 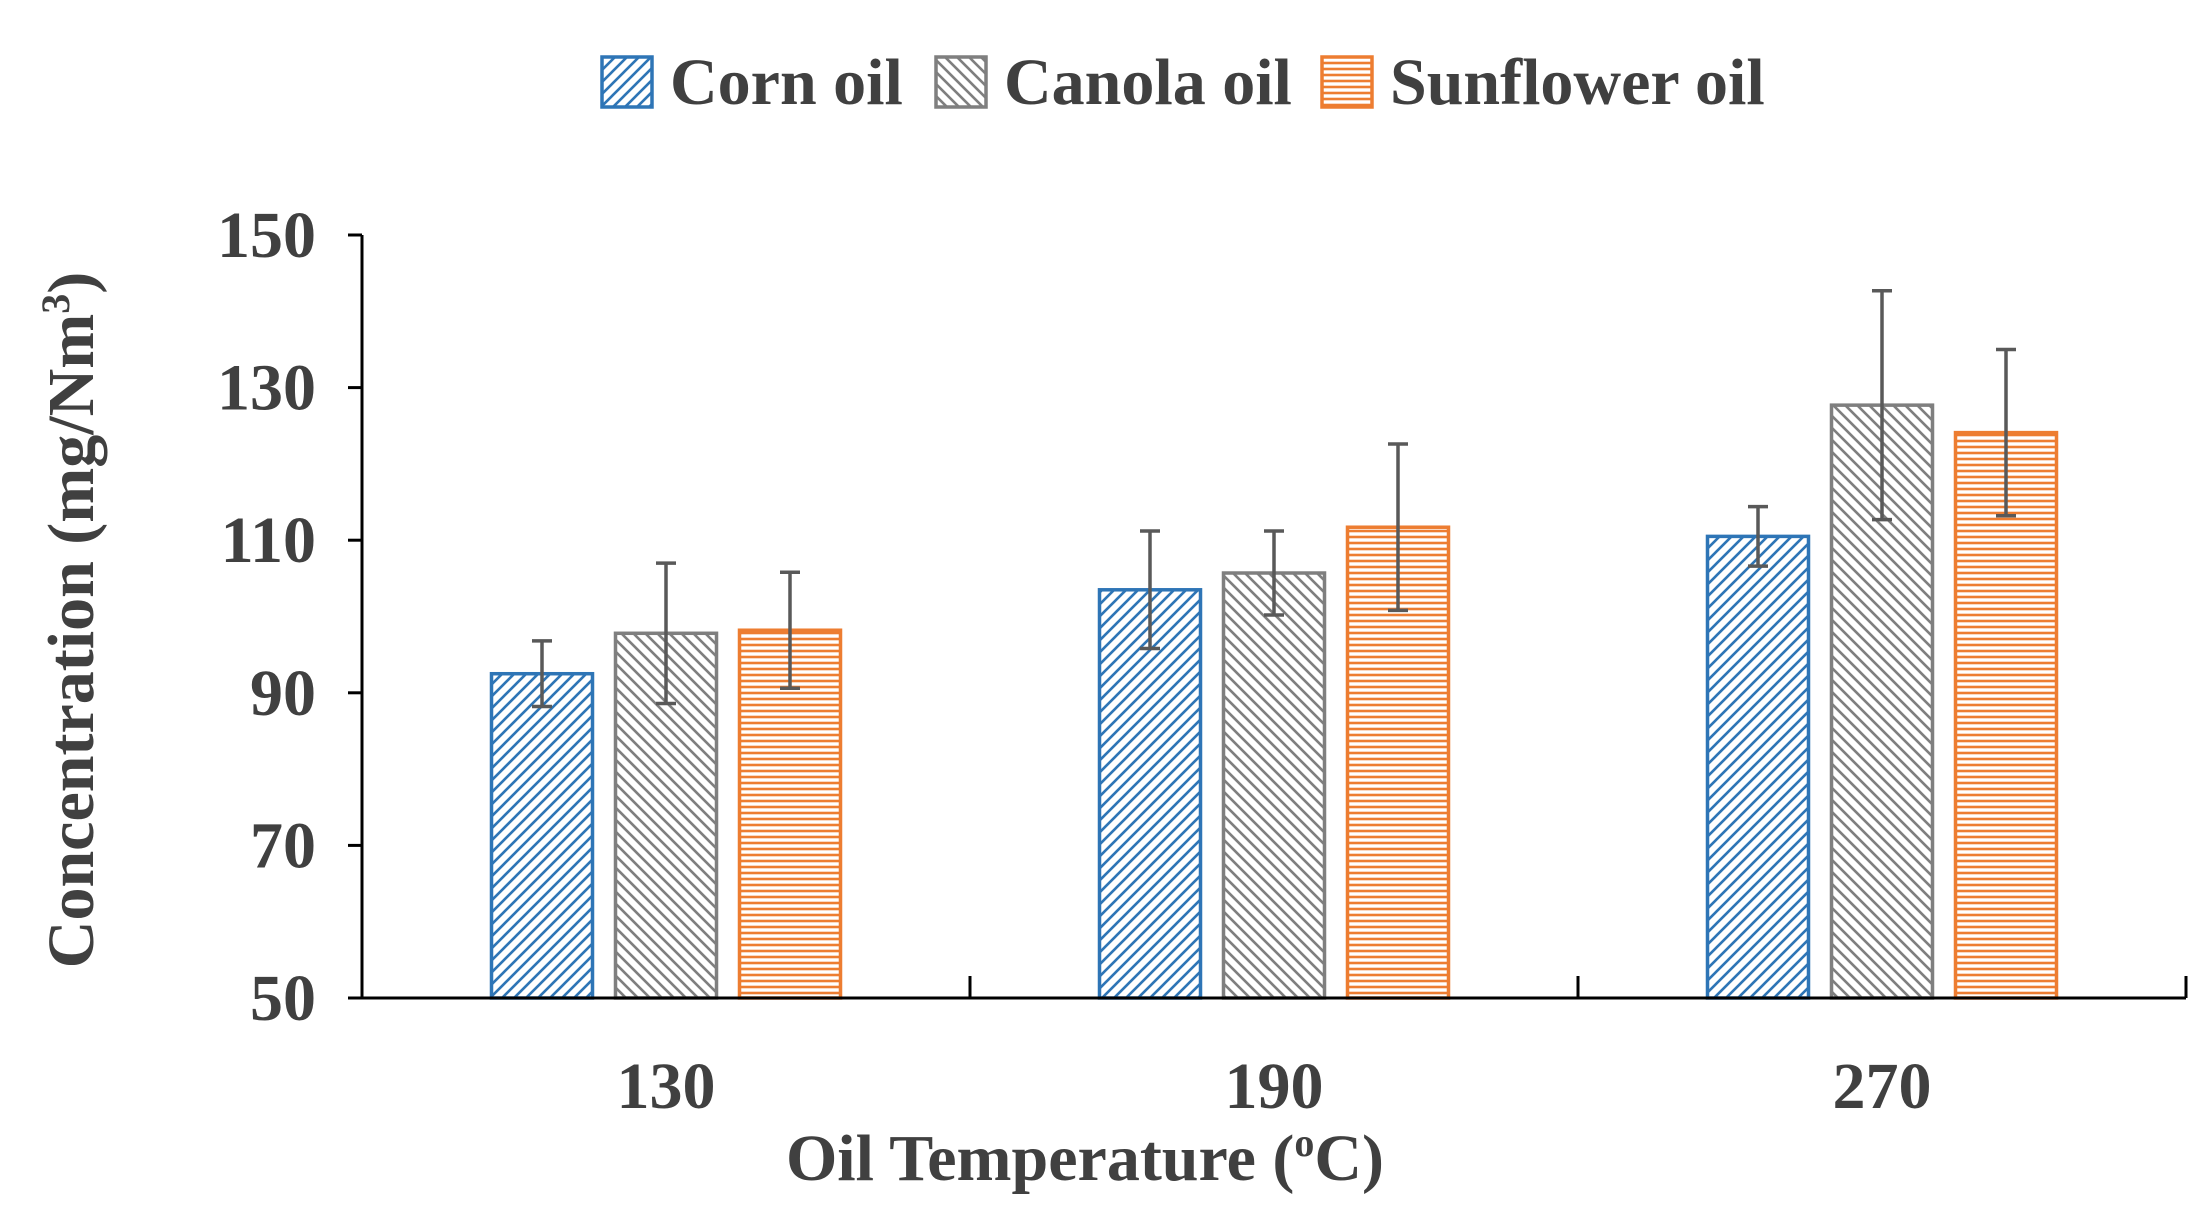 I want to click on y-tick-label: 70, so click(x=283, y=845).